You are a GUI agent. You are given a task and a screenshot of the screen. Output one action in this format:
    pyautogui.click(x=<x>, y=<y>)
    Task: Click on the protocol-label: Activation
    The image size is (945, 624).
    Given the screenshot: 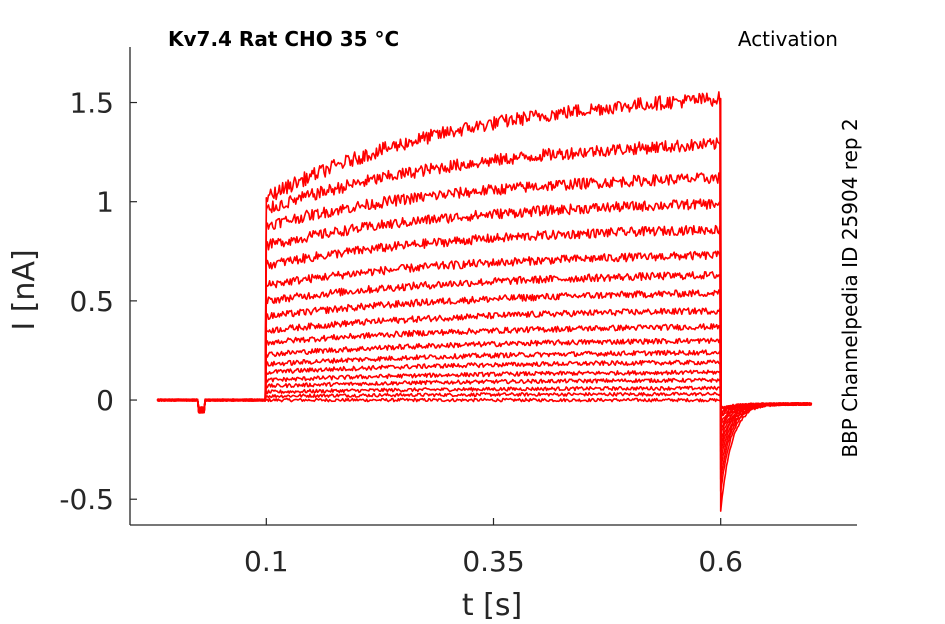 What is the action you would take?
    pyautogui.click(x=788, y=39)
    